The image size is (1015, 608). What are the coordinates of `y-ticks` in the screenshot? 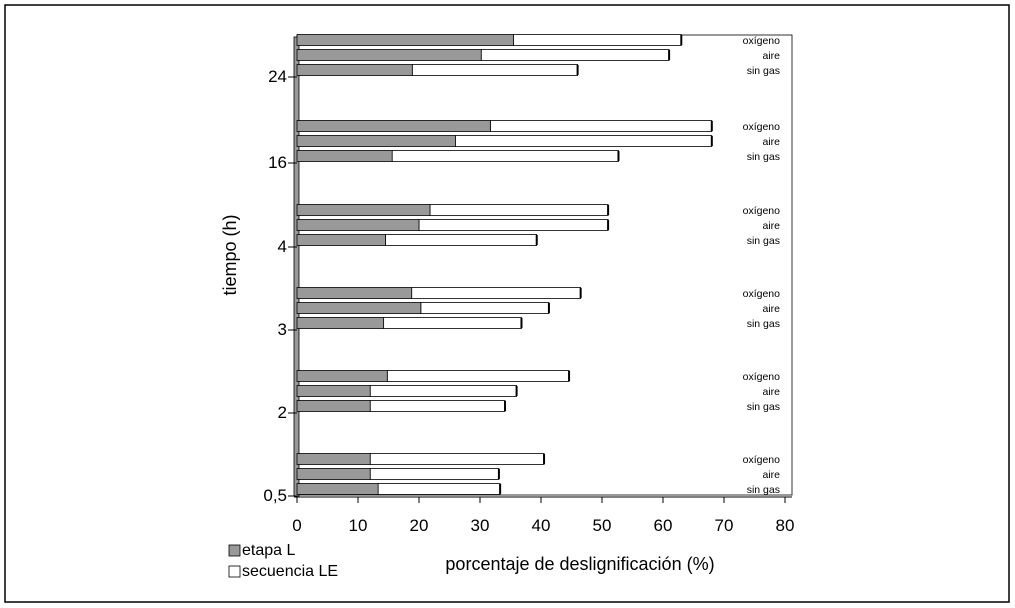 It's located at (292, 286).